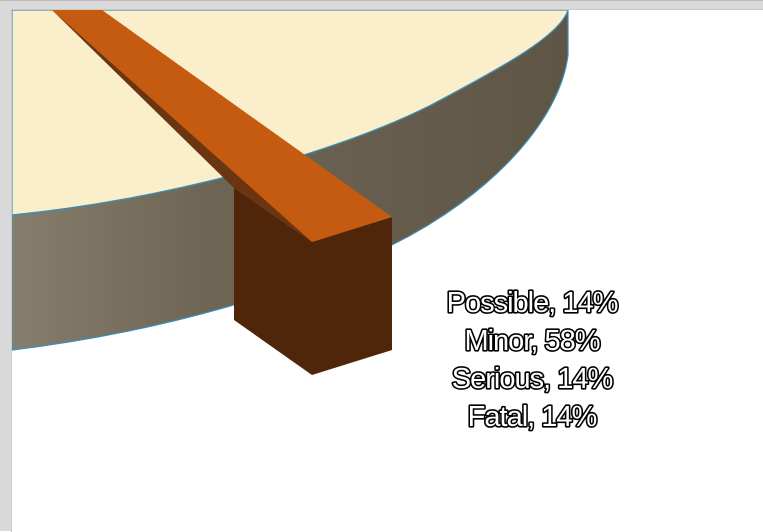  Describe the element at coordinates (532, 417) in the screenshot. I see `data-label-fatal: Fatal, 14%` at that location.